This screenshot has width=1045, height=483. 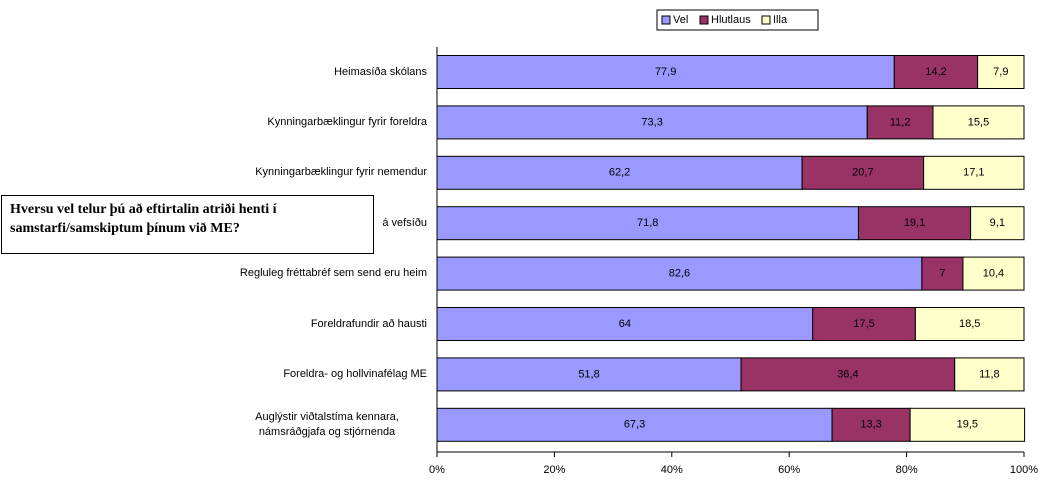 I want to click on category-label: Kynningarbæklingur fyrir nemendur, so click(x=327, y=173).